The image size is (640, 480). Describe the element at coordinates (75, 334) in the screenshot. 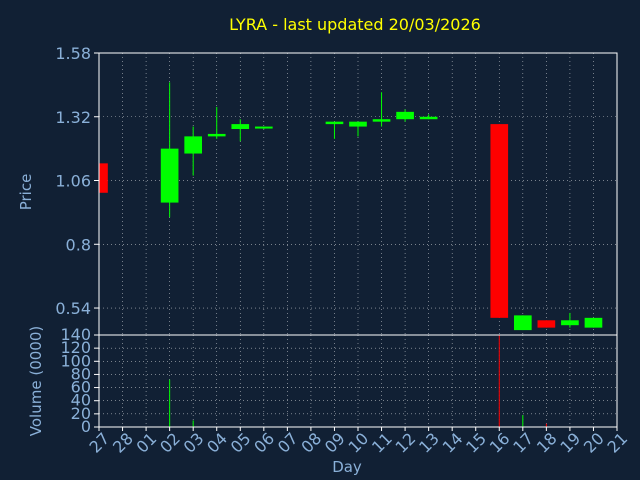

I see `volume-tick-label: 140` at that location.